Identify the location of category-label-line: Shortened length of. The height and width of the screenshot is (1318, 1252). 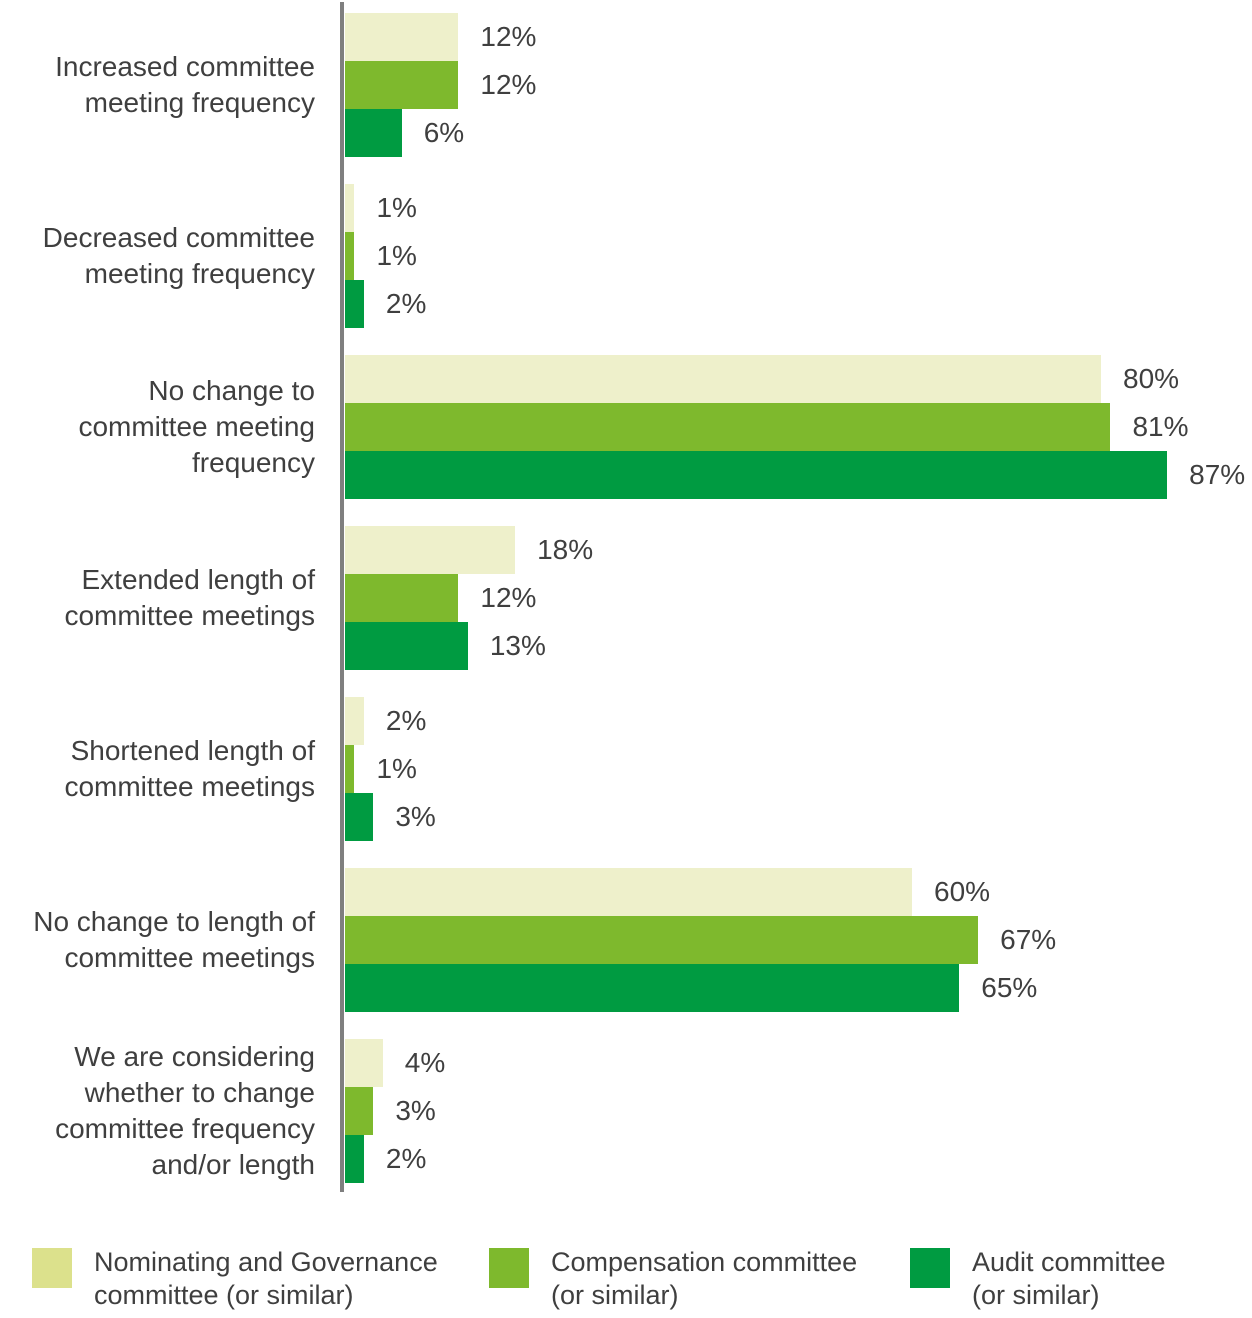
(192, 750).